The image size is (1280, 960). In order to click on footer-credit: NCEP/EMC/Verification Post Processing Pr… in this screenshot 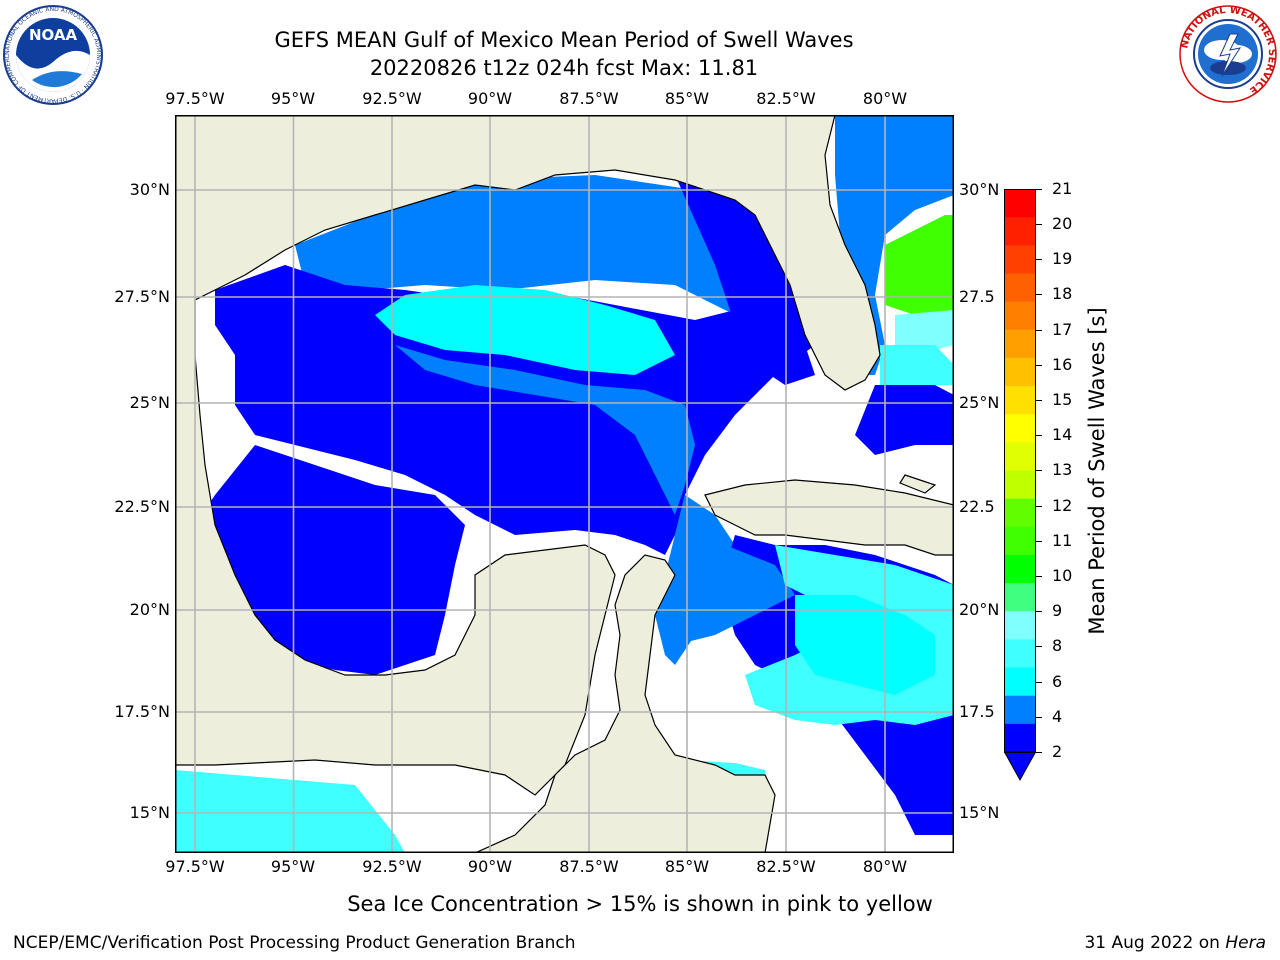, I will do `click(294, 943)`.